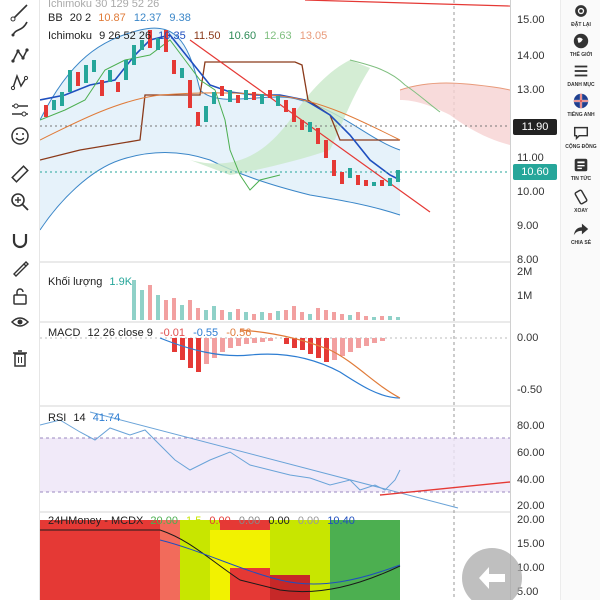 This screenshot has width=600, height=600. What do you see at coordinates (525, 272) in the screenshot?
I see `volume-tick: 2M` at bounding box center [525, 272].